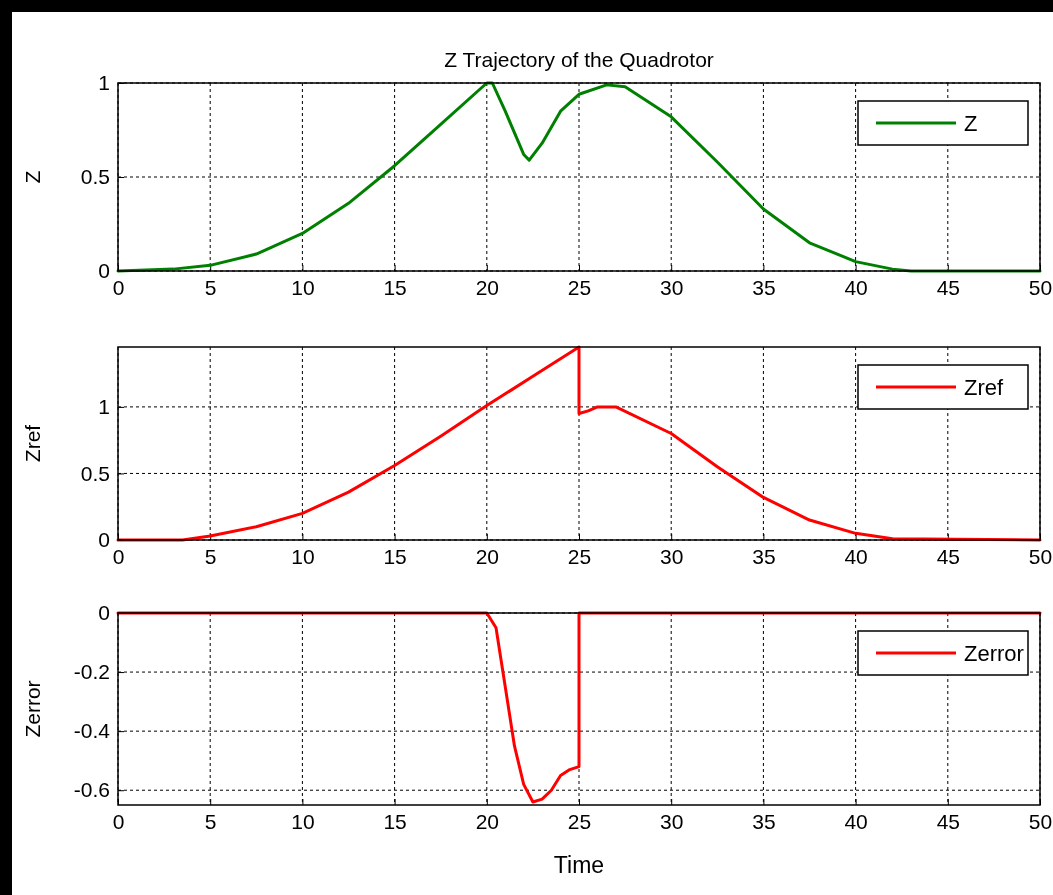 The height and width of the screenshot is (895, 1053). I want to click on y-tick-label: -0.6, so click(91, 790).